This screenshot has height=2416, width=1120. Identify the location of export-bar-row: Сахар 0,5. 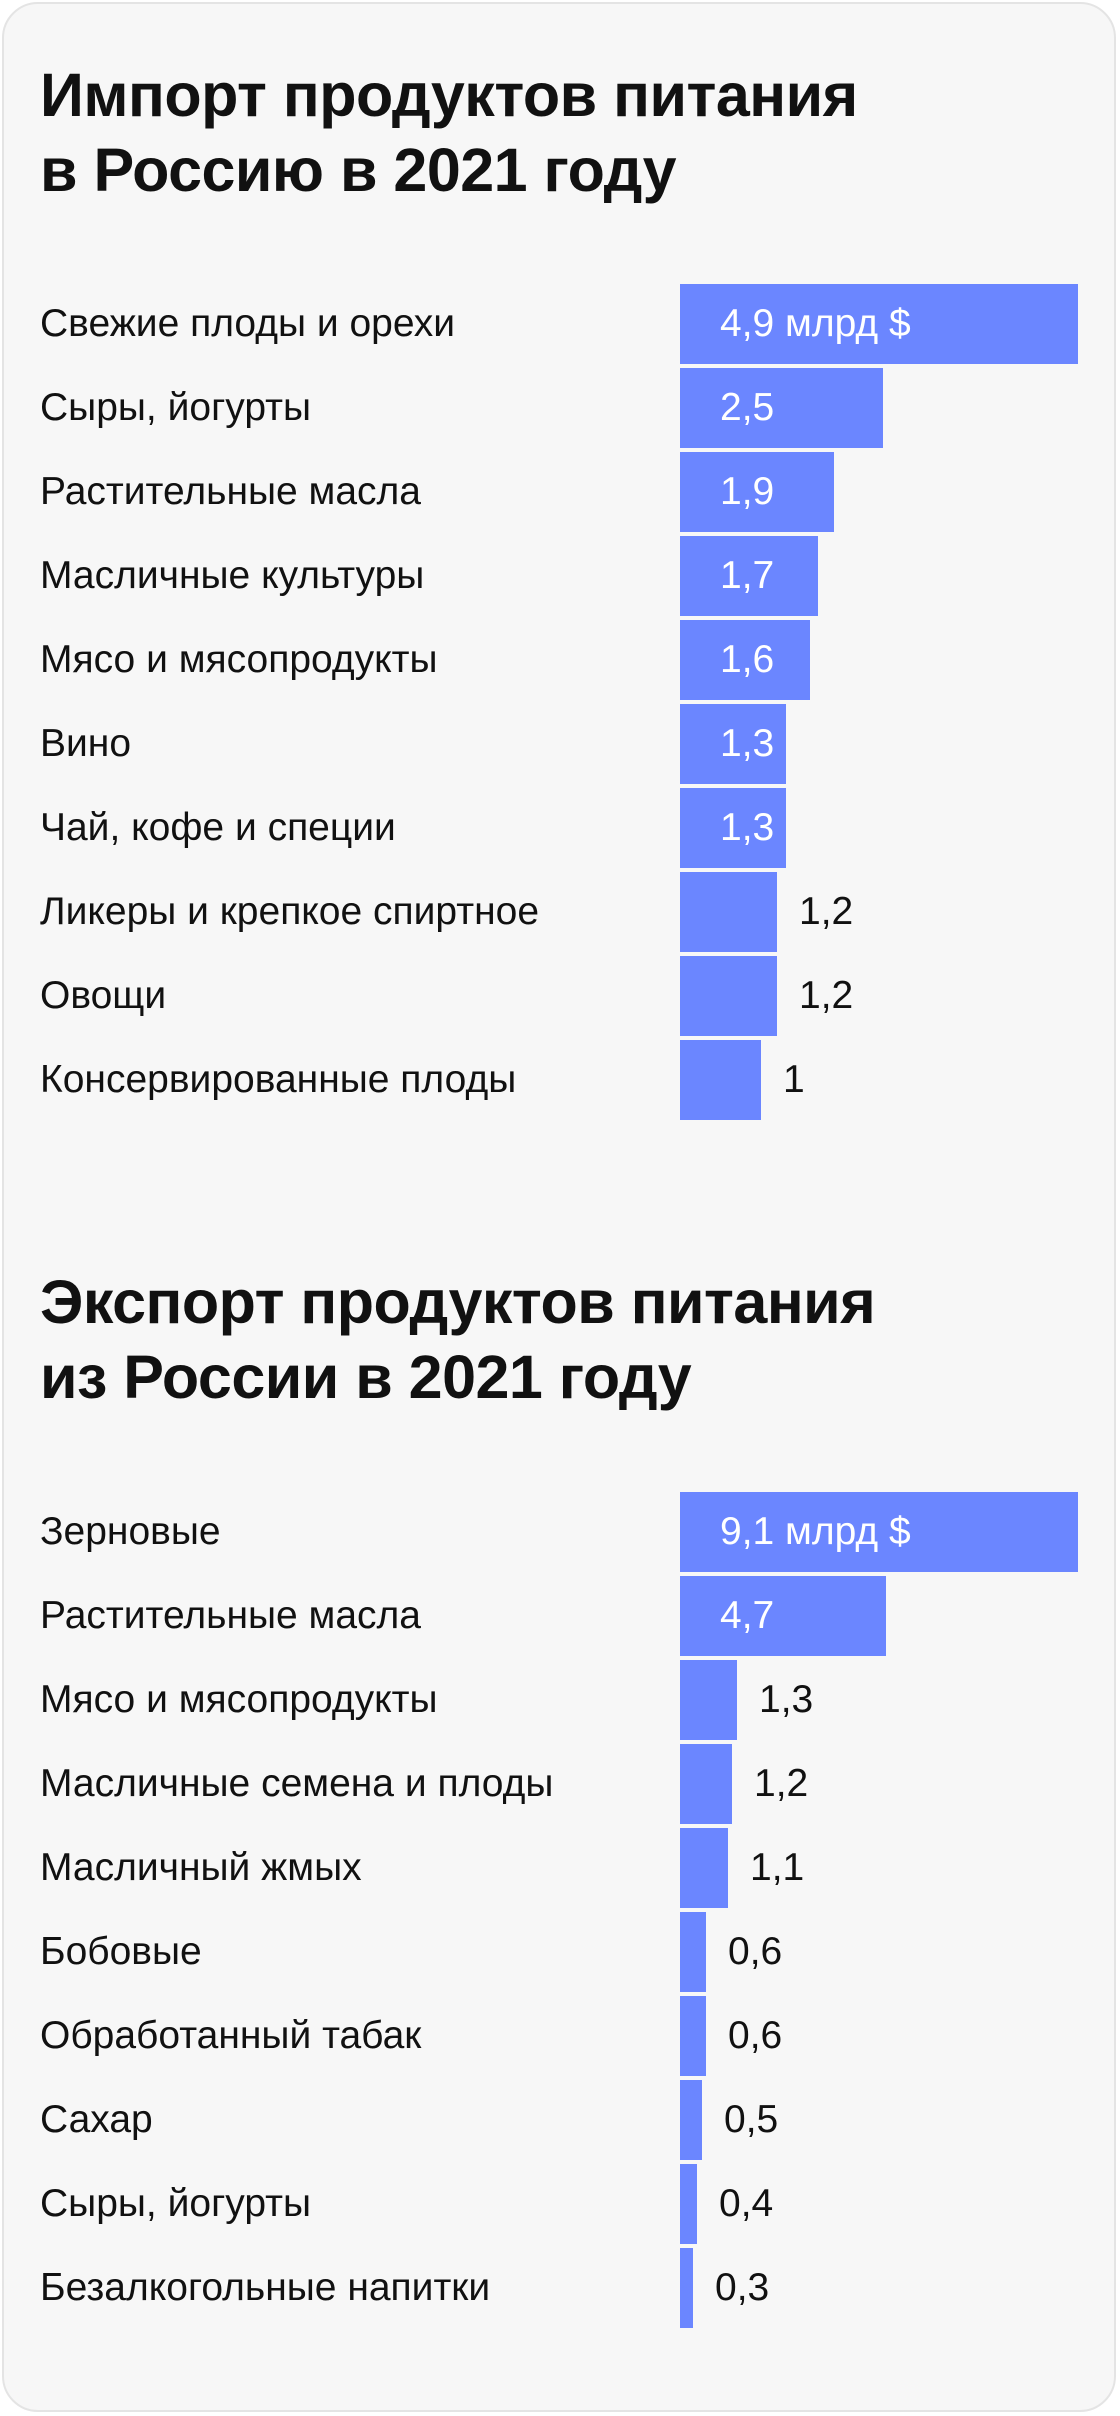
(557, 2120).